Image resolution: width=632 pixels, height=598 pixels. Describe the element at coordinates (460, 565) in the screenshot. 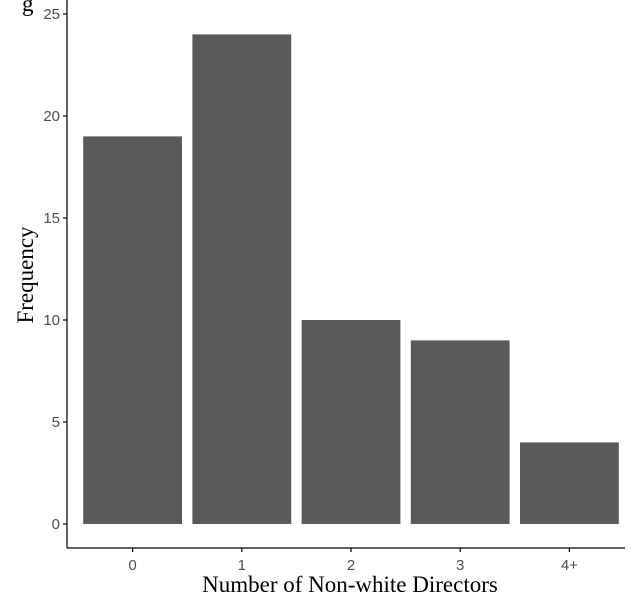

I see `x-tick-label-3: 3` at that location.